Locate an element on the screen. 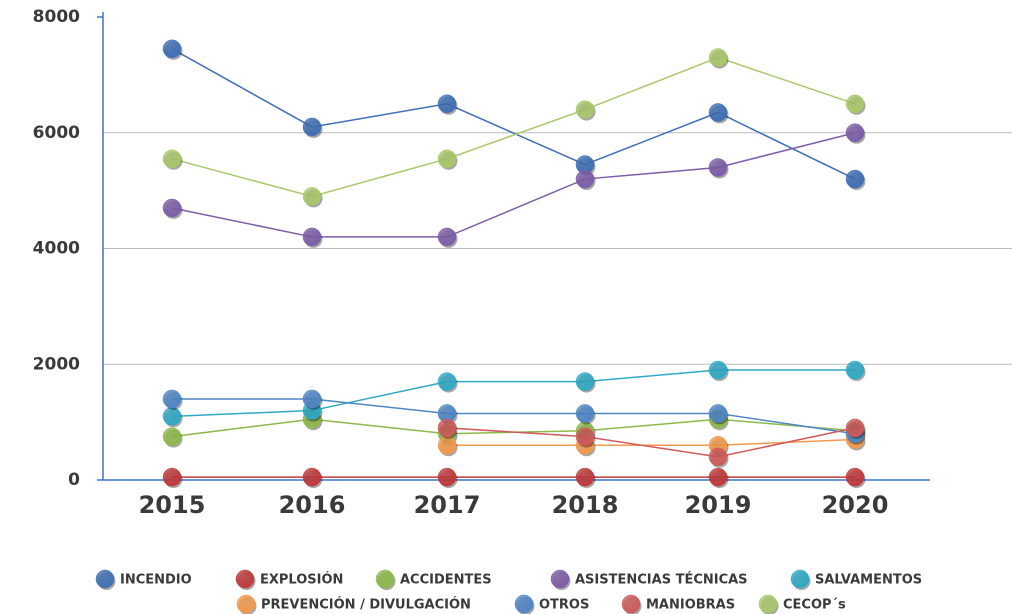 The width and height of the screenshot is (1012, 614). legend-label: ACCIDENTES is located at coordinates (446, 580).